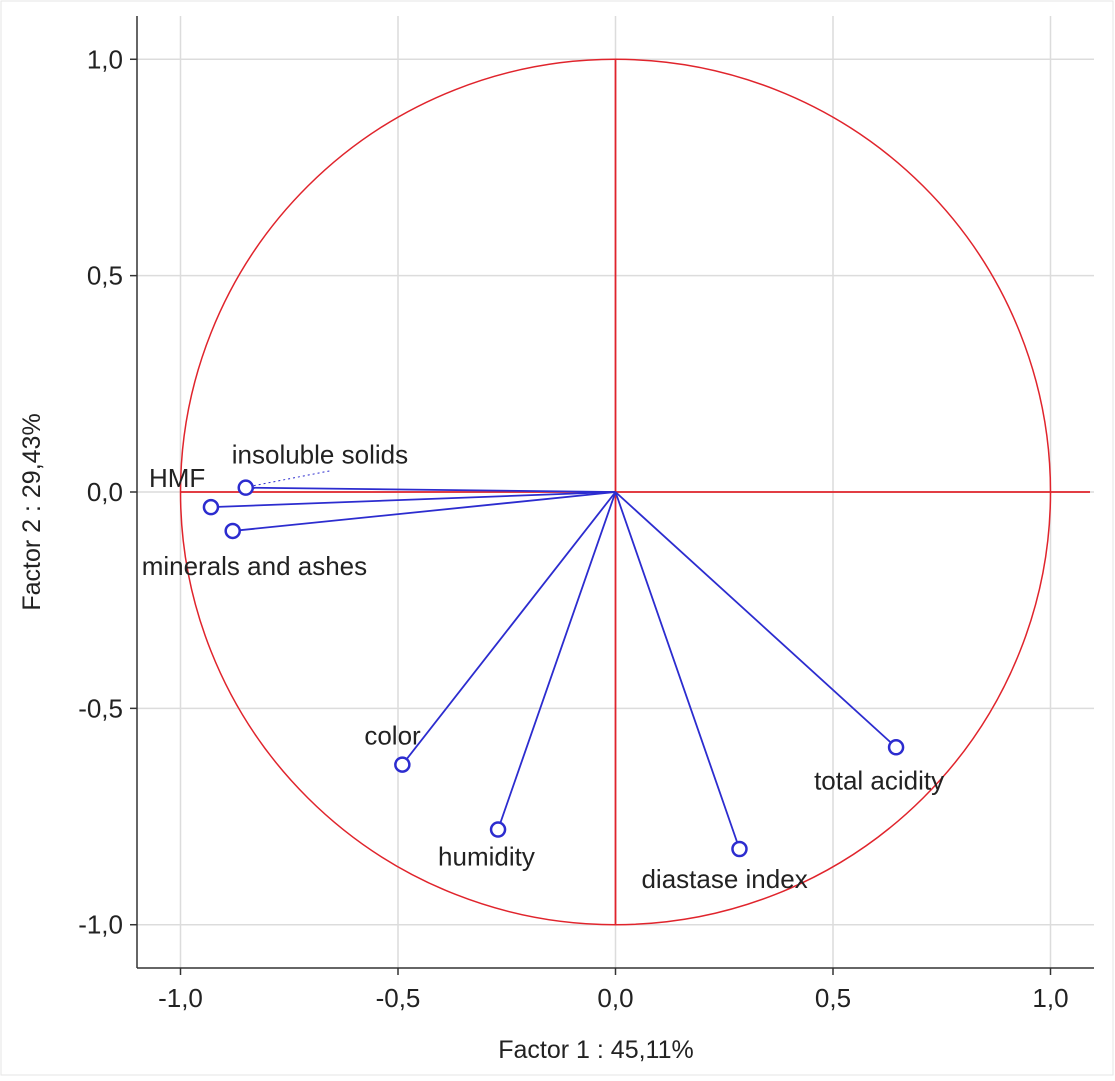 The height and width of the screenshot is (1081, 1115). Describe the element at coordinates (755, 619) in the screenshot. I see `vector-total-acidity` at that location.